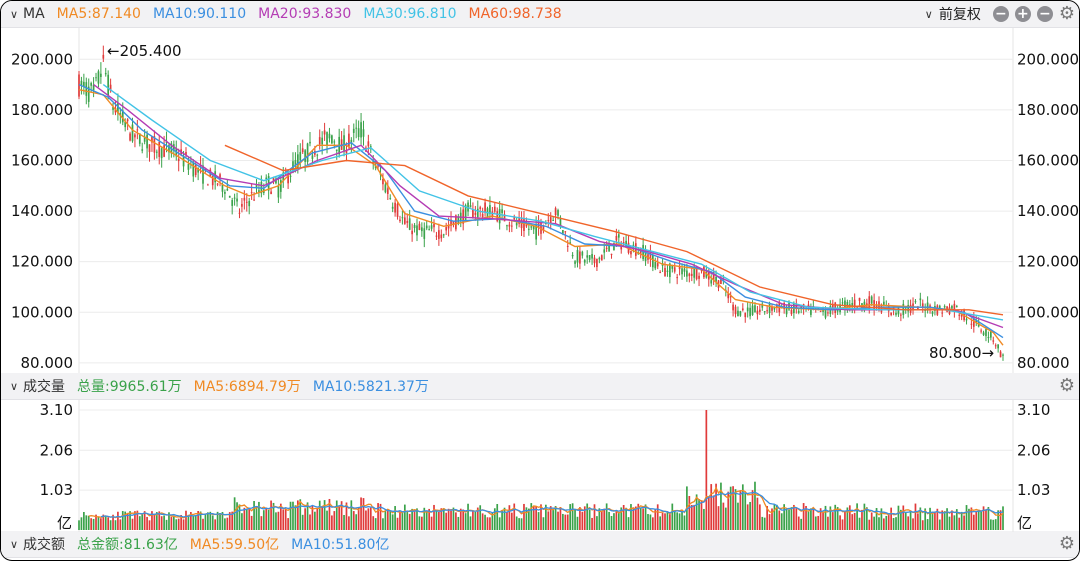  Describe the element at coordinates (42, 160) in the screenshot. I see `price-tick-label-left: 160.000` at that location.